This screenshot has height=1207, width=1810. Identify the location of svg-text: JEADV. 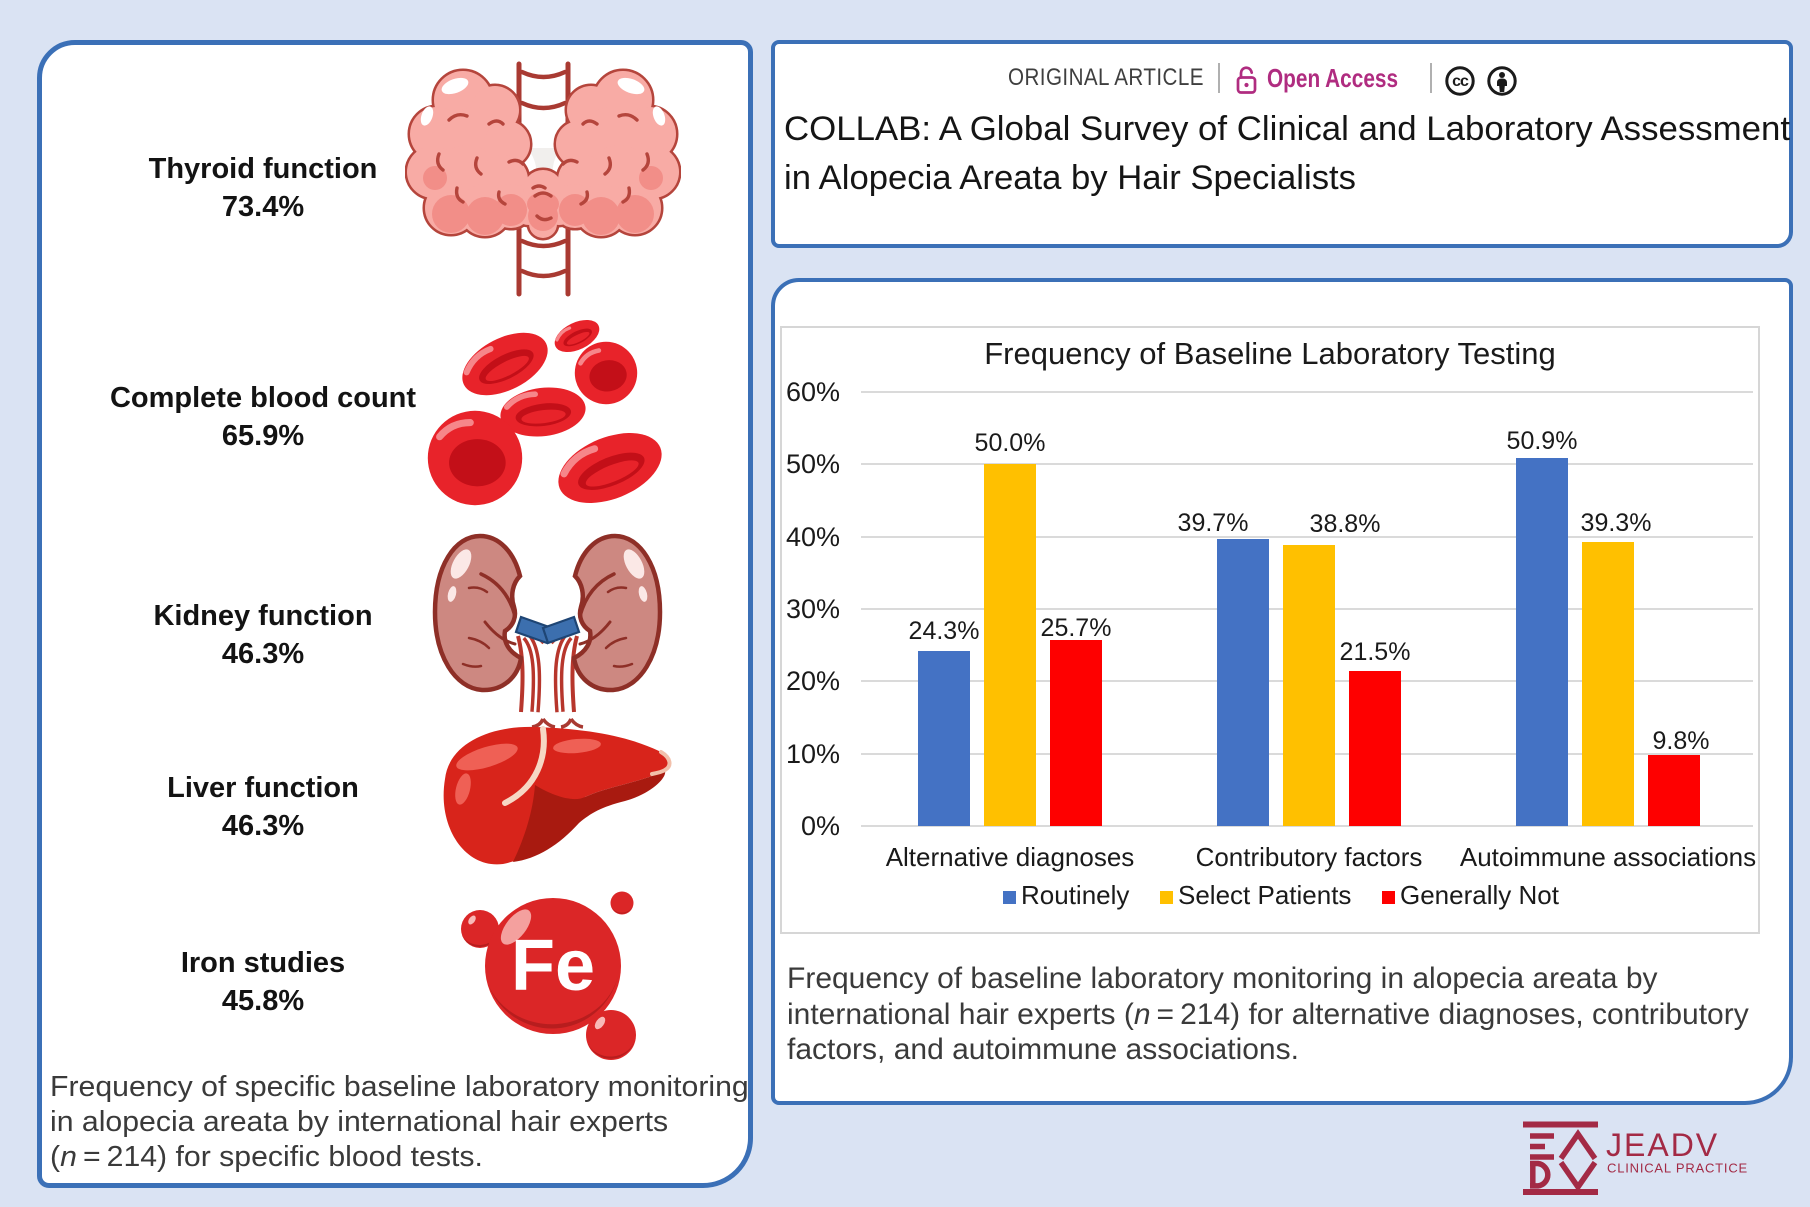
(1662, 1145).